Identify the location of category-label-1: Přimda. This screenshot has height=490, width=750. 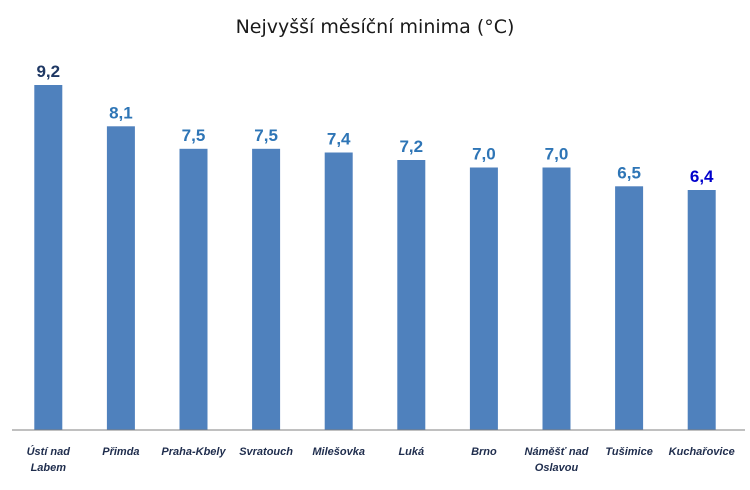
(120, 452).